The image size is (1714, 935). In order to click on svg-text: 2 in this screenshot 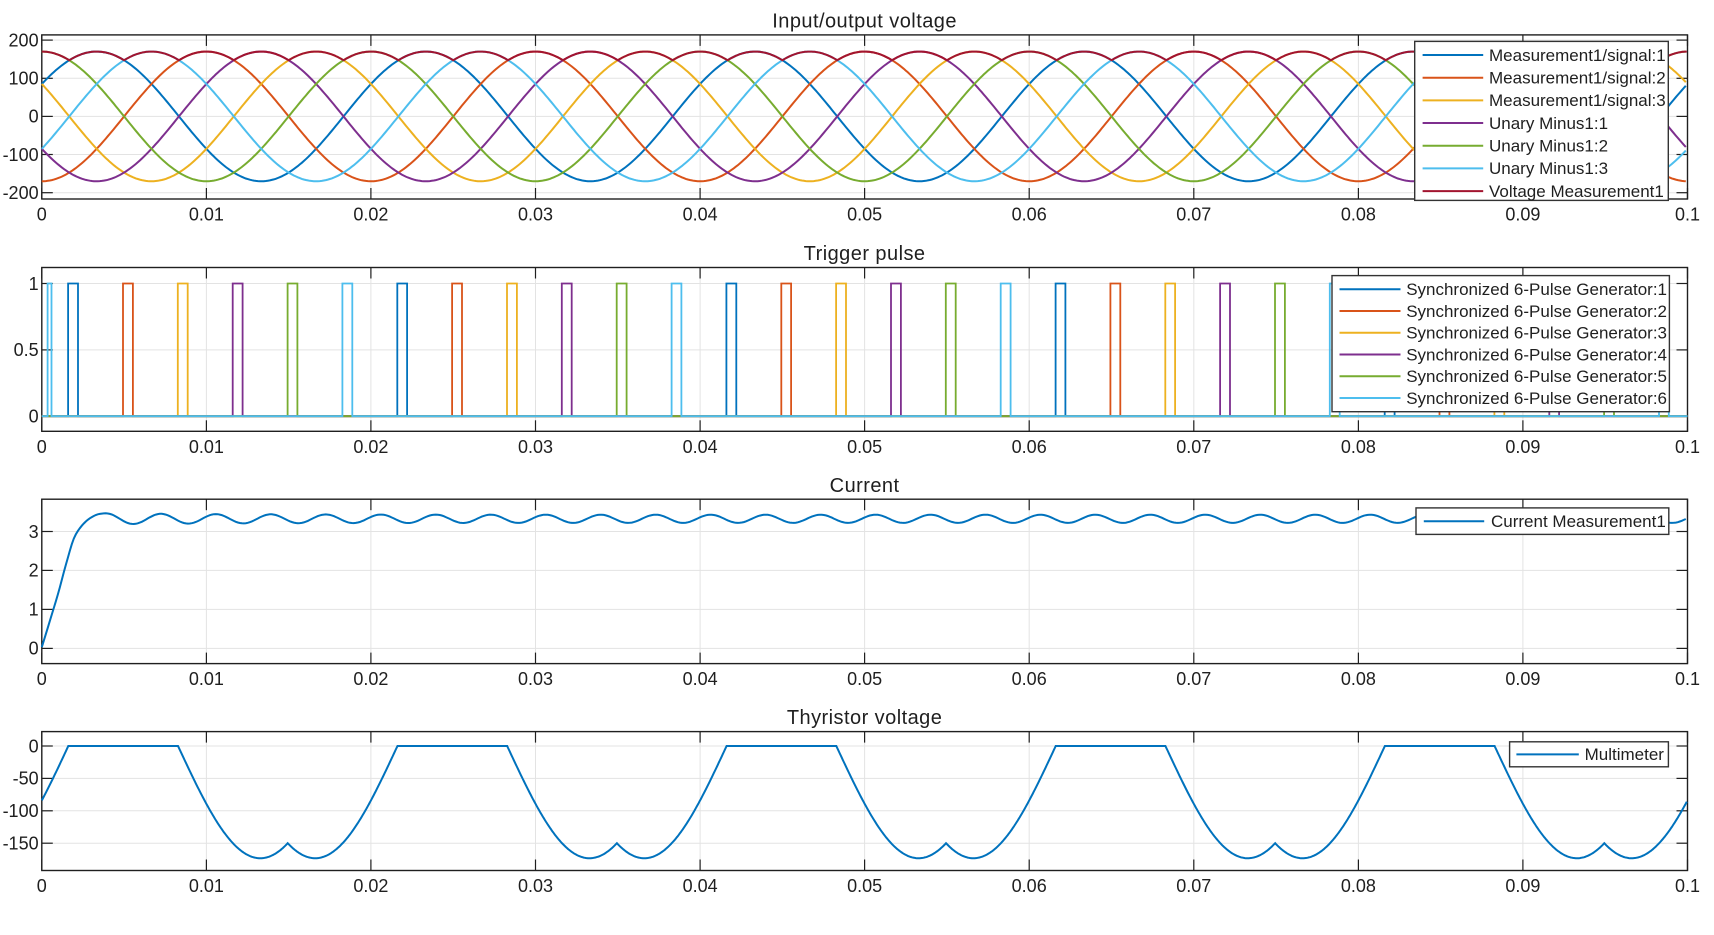, I will do `click(34, 571)`.